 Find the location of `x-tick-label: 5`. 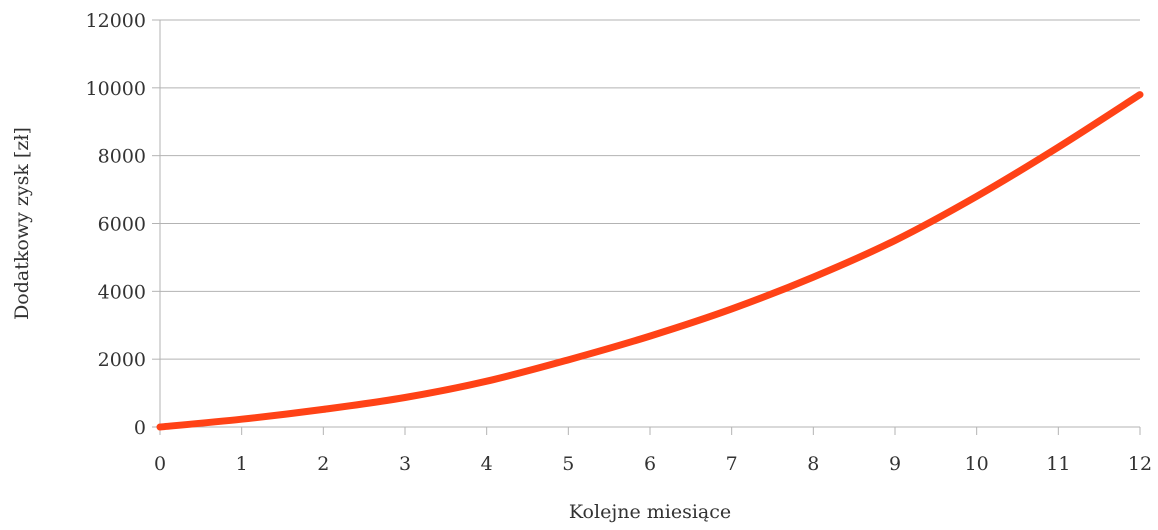

x-tick-label: 5 is located at coordinates (568, 464).